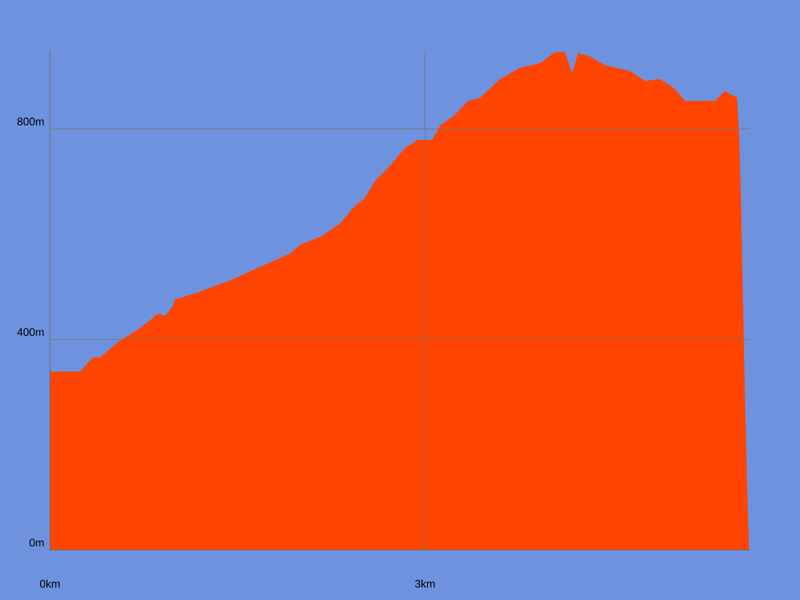 This screenshot has width=800, height=600. I want to click on y-tick-label: 0m, so click(37, 542).